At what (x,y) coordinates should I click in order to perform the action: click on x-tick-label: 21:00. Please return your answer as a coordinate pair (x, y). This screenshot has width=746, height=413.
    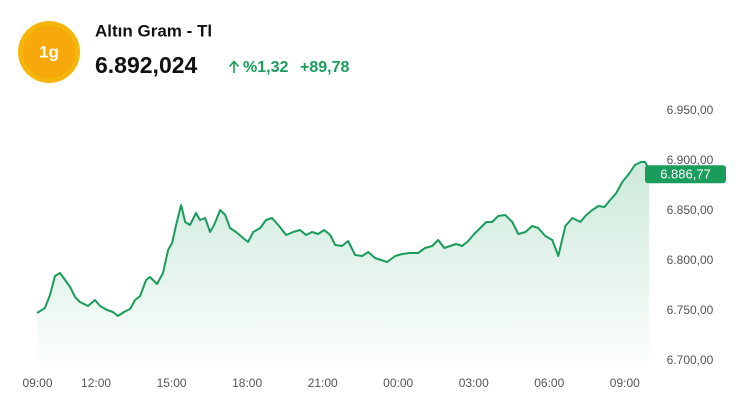
    Looking at the image, I should click on (323, 383).